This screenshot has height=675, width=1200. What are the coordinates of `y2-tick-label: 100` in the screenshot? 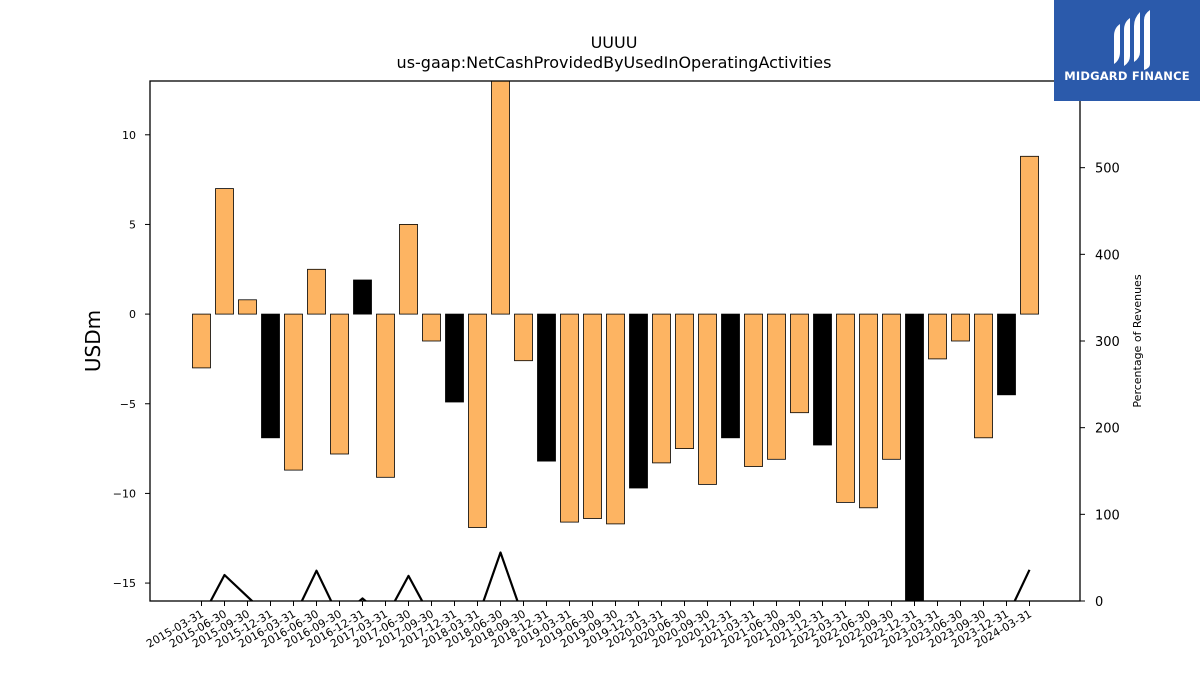 It's located at (1107, 515).